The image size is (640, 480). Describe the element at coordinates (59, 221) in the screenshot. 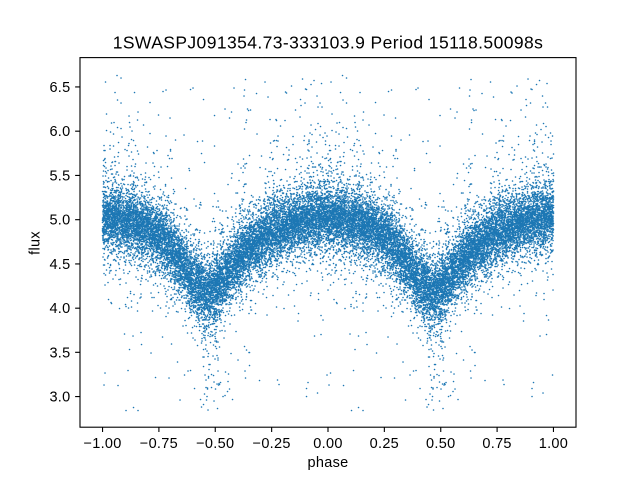

I see `svg-text: 5.0` at that location.